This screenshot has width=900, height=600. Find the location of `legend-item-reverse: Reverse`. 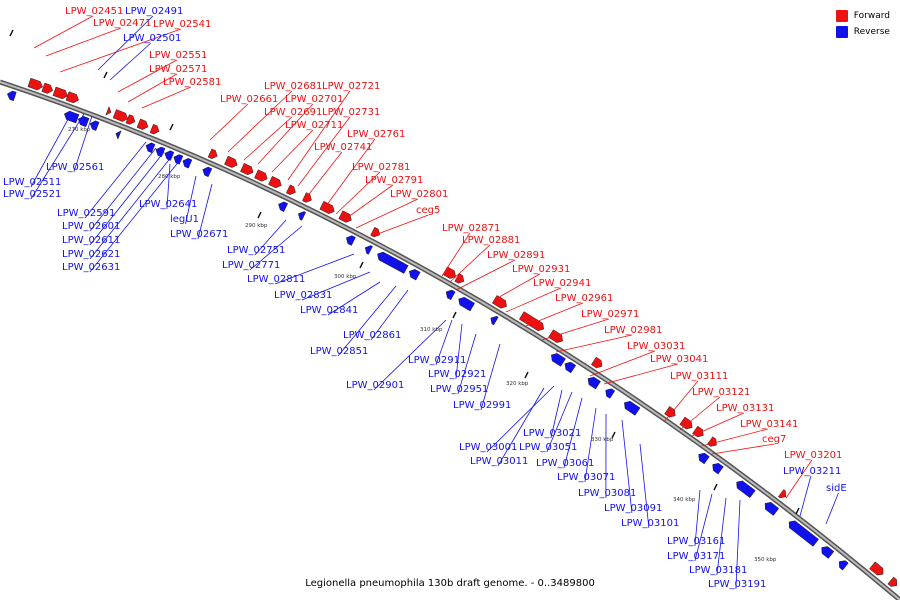

legend-item-reverse: Reverse is located at coordinates (862, 32).